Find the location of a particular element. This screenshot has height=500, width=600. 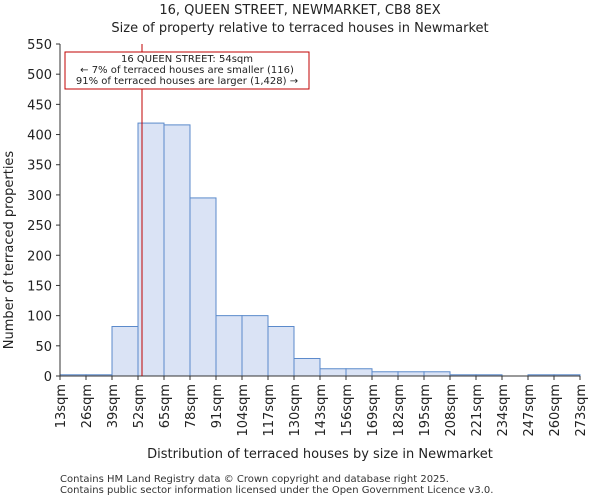

bar-182sqm is located at coordinates (411, 374).